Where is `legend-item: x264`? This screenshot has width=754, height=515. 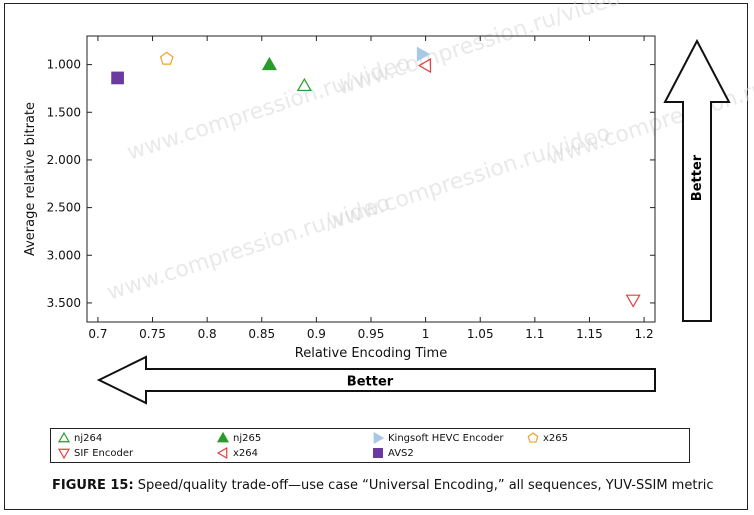 legend-item: x264 is located at coordinates (237, 453).